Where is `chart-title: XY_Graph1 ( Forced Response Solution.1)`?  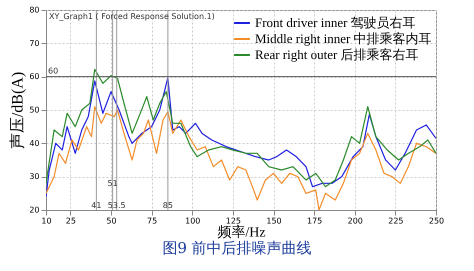 chart-title: XY_Graph1 ( Forced Response Solution.1) is located at coordinates (132, 16).